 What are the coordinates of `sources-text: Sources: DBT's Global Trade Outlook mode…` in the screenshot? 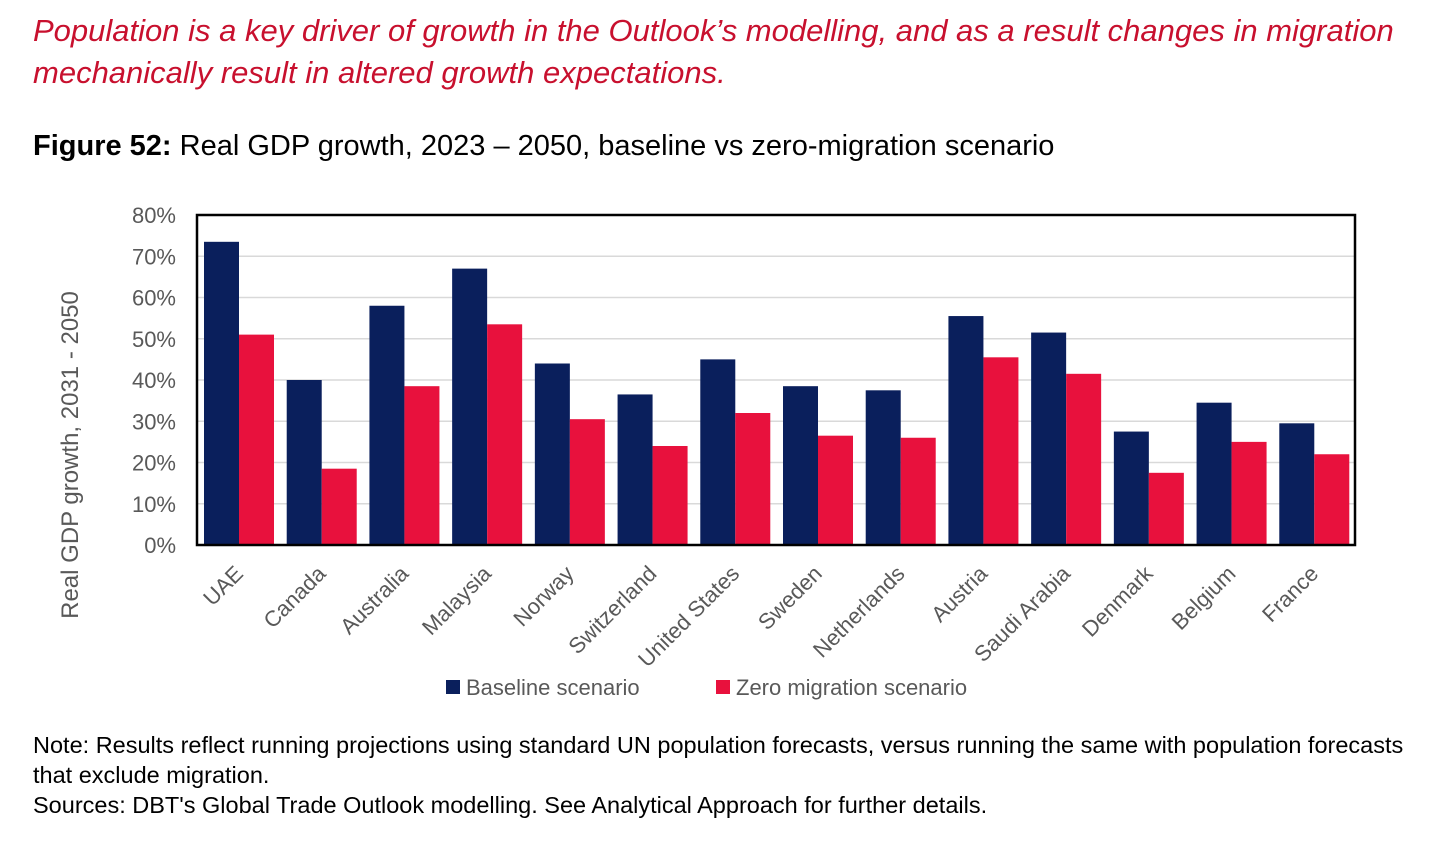 It's located at (510, 805).